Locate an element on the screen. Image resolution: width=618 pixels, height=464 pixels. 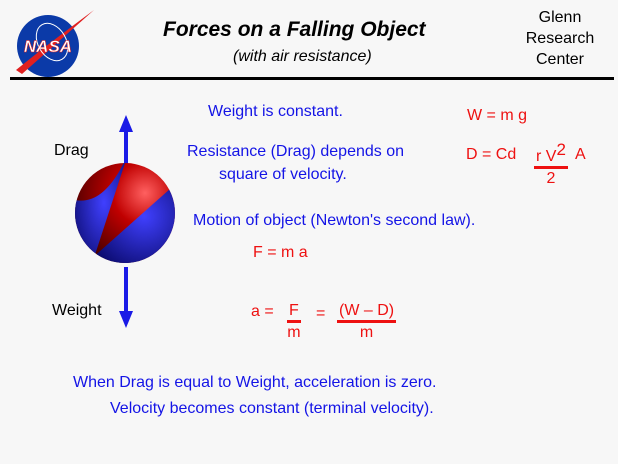
drag-label: Drag is located at coordinates (71, 150).